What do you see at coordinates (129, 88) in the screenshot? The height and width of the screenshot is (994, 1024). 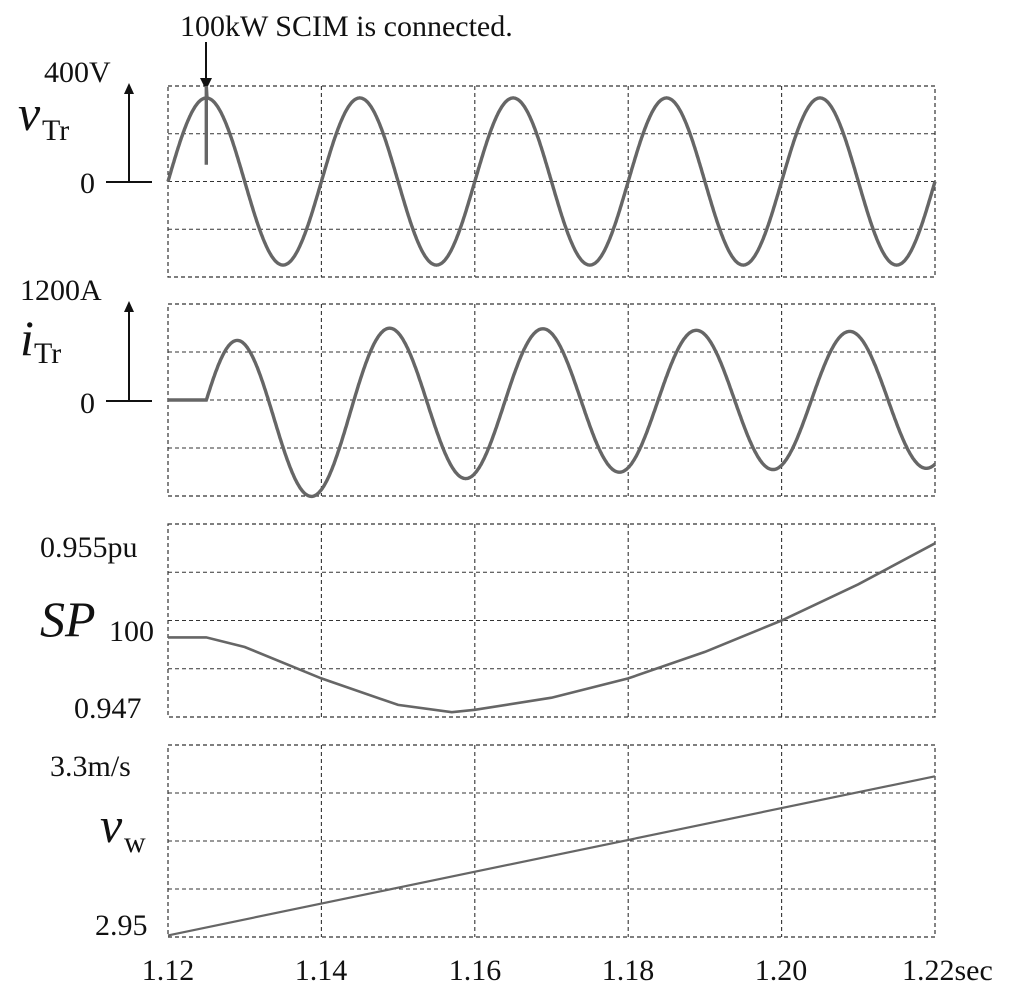 I see `vtr-scale-arrowhead` at bounding box center [129, 88].